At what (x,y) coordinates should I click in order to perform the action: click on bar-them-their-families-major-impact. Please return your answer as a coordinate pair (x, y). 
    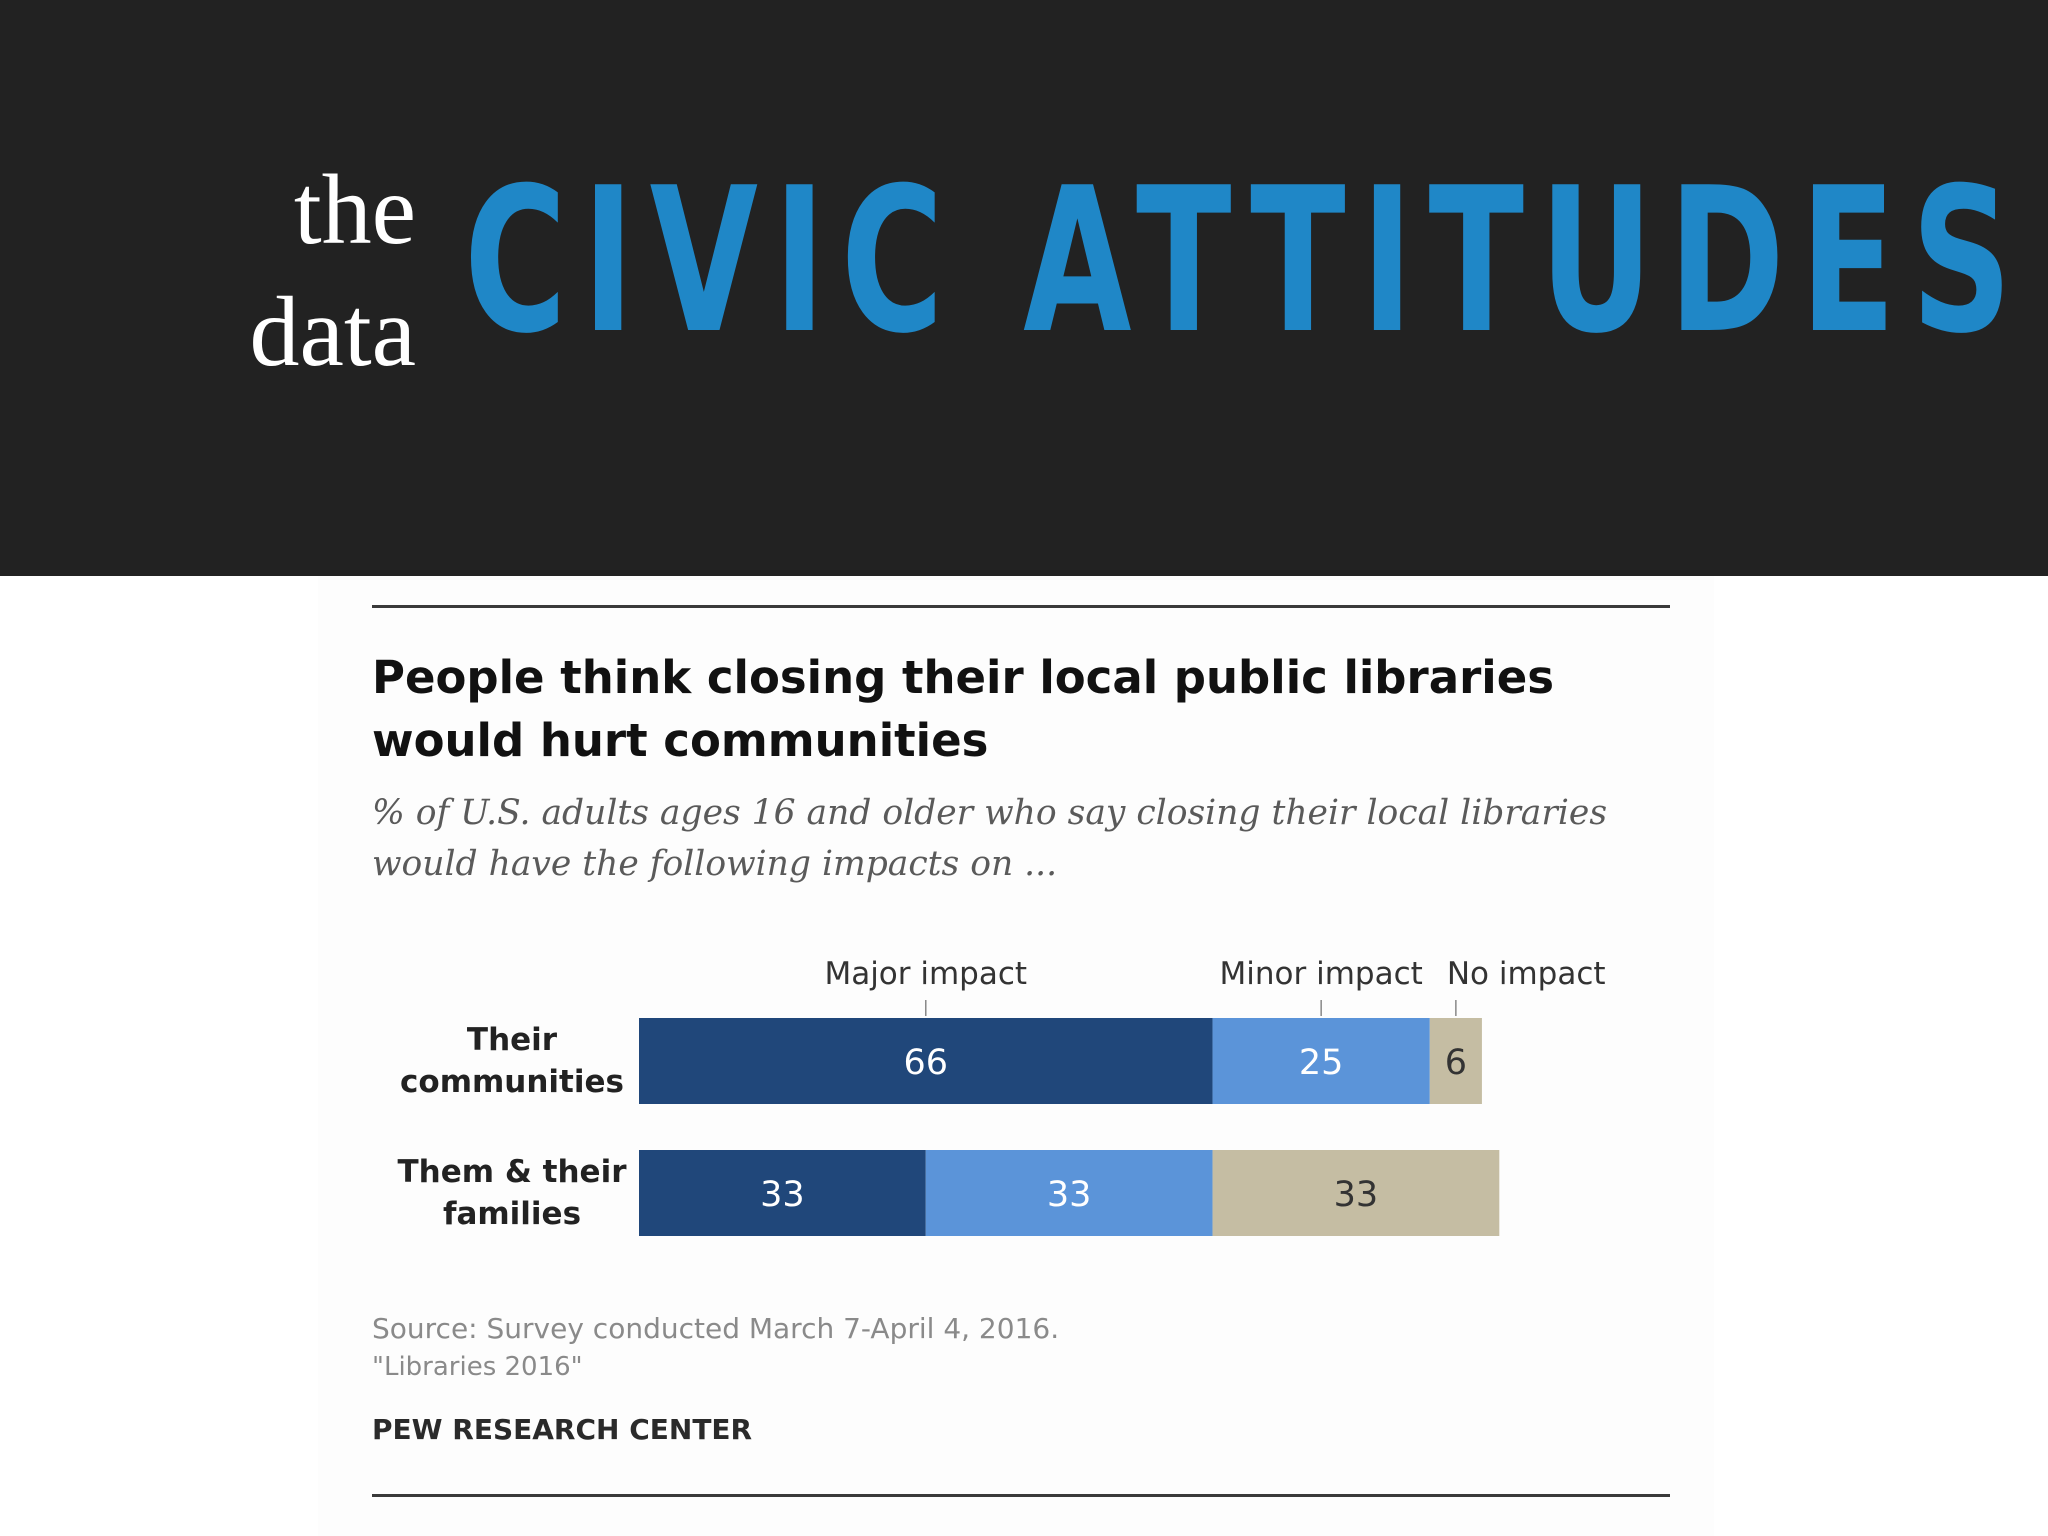
    Looking at the image, I should click on (782, 1193).